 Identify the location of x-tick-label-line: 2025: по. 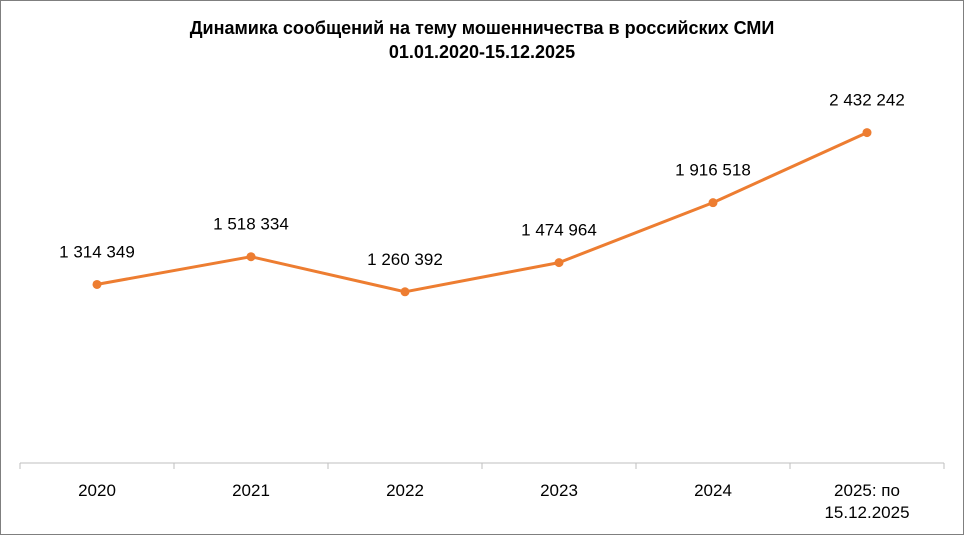
(867, 490).